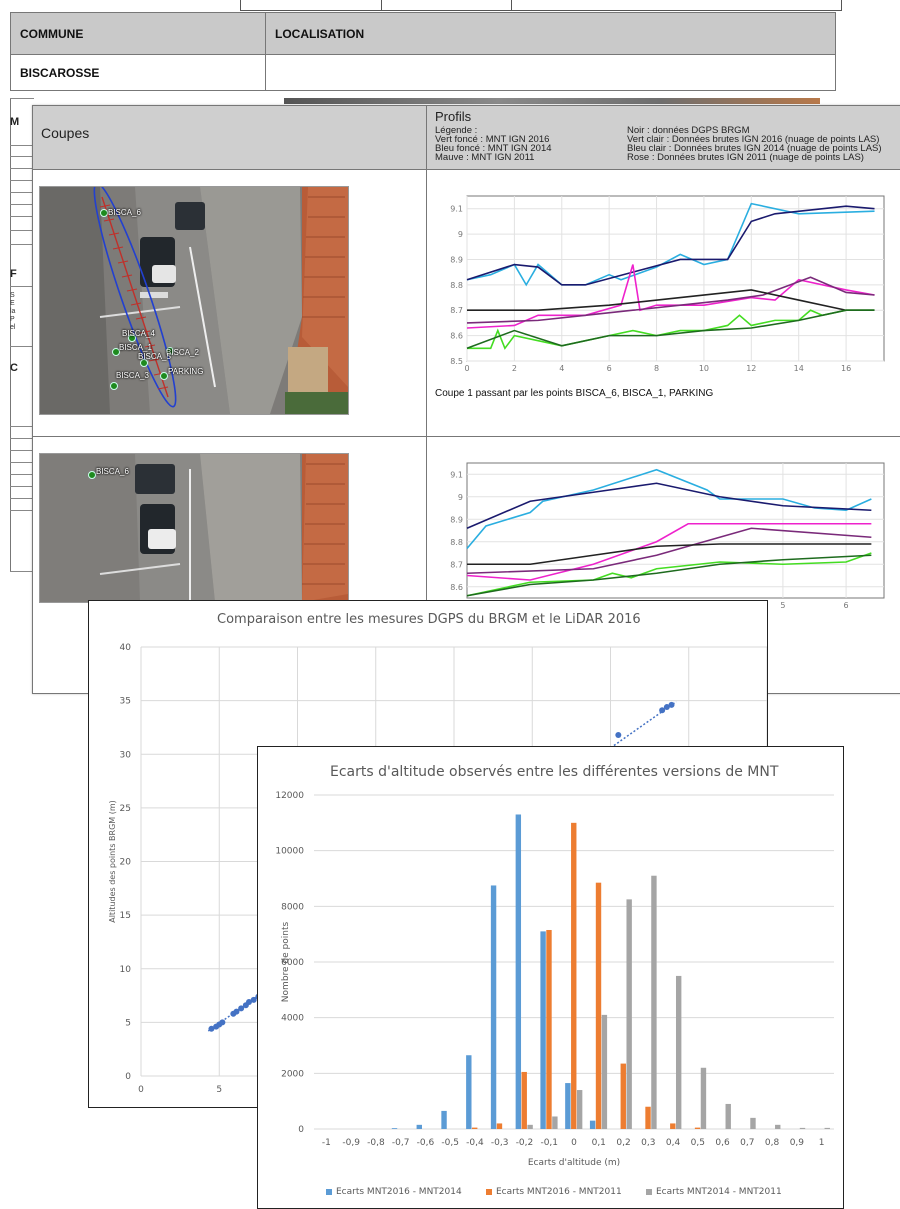 The image size is (900, 1209). I want to click on hist-y-axis-label: Nombre de points, so click(286, 962).